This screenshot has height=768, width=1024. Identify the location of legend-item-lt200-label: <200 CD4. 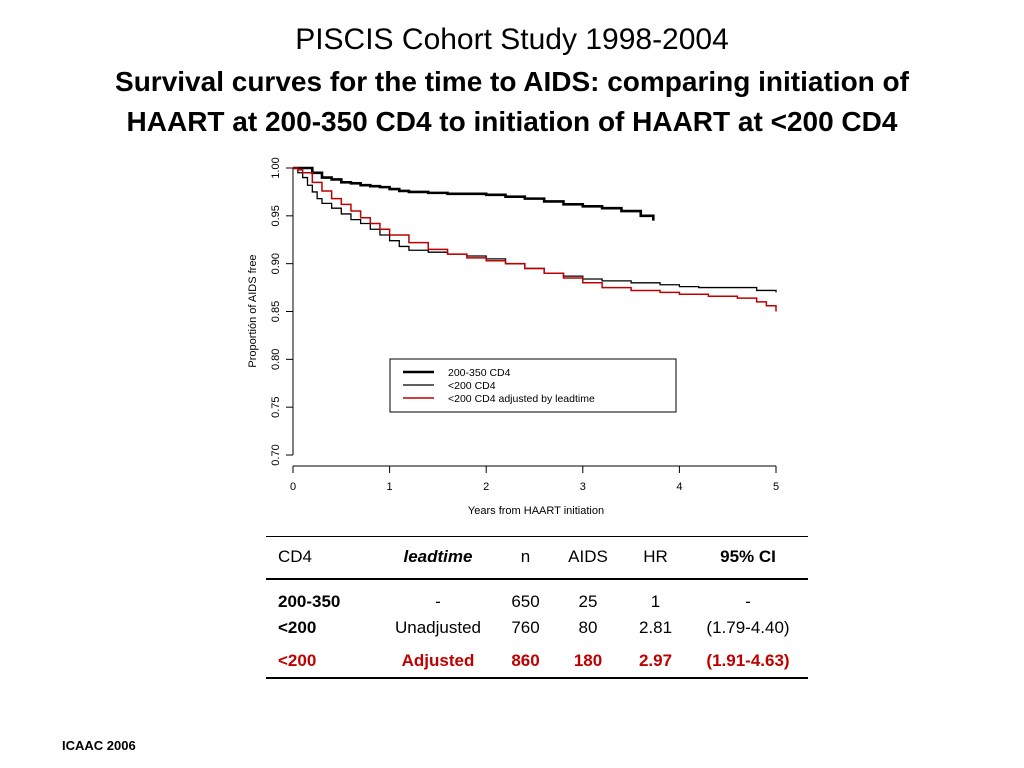
(472, 386).